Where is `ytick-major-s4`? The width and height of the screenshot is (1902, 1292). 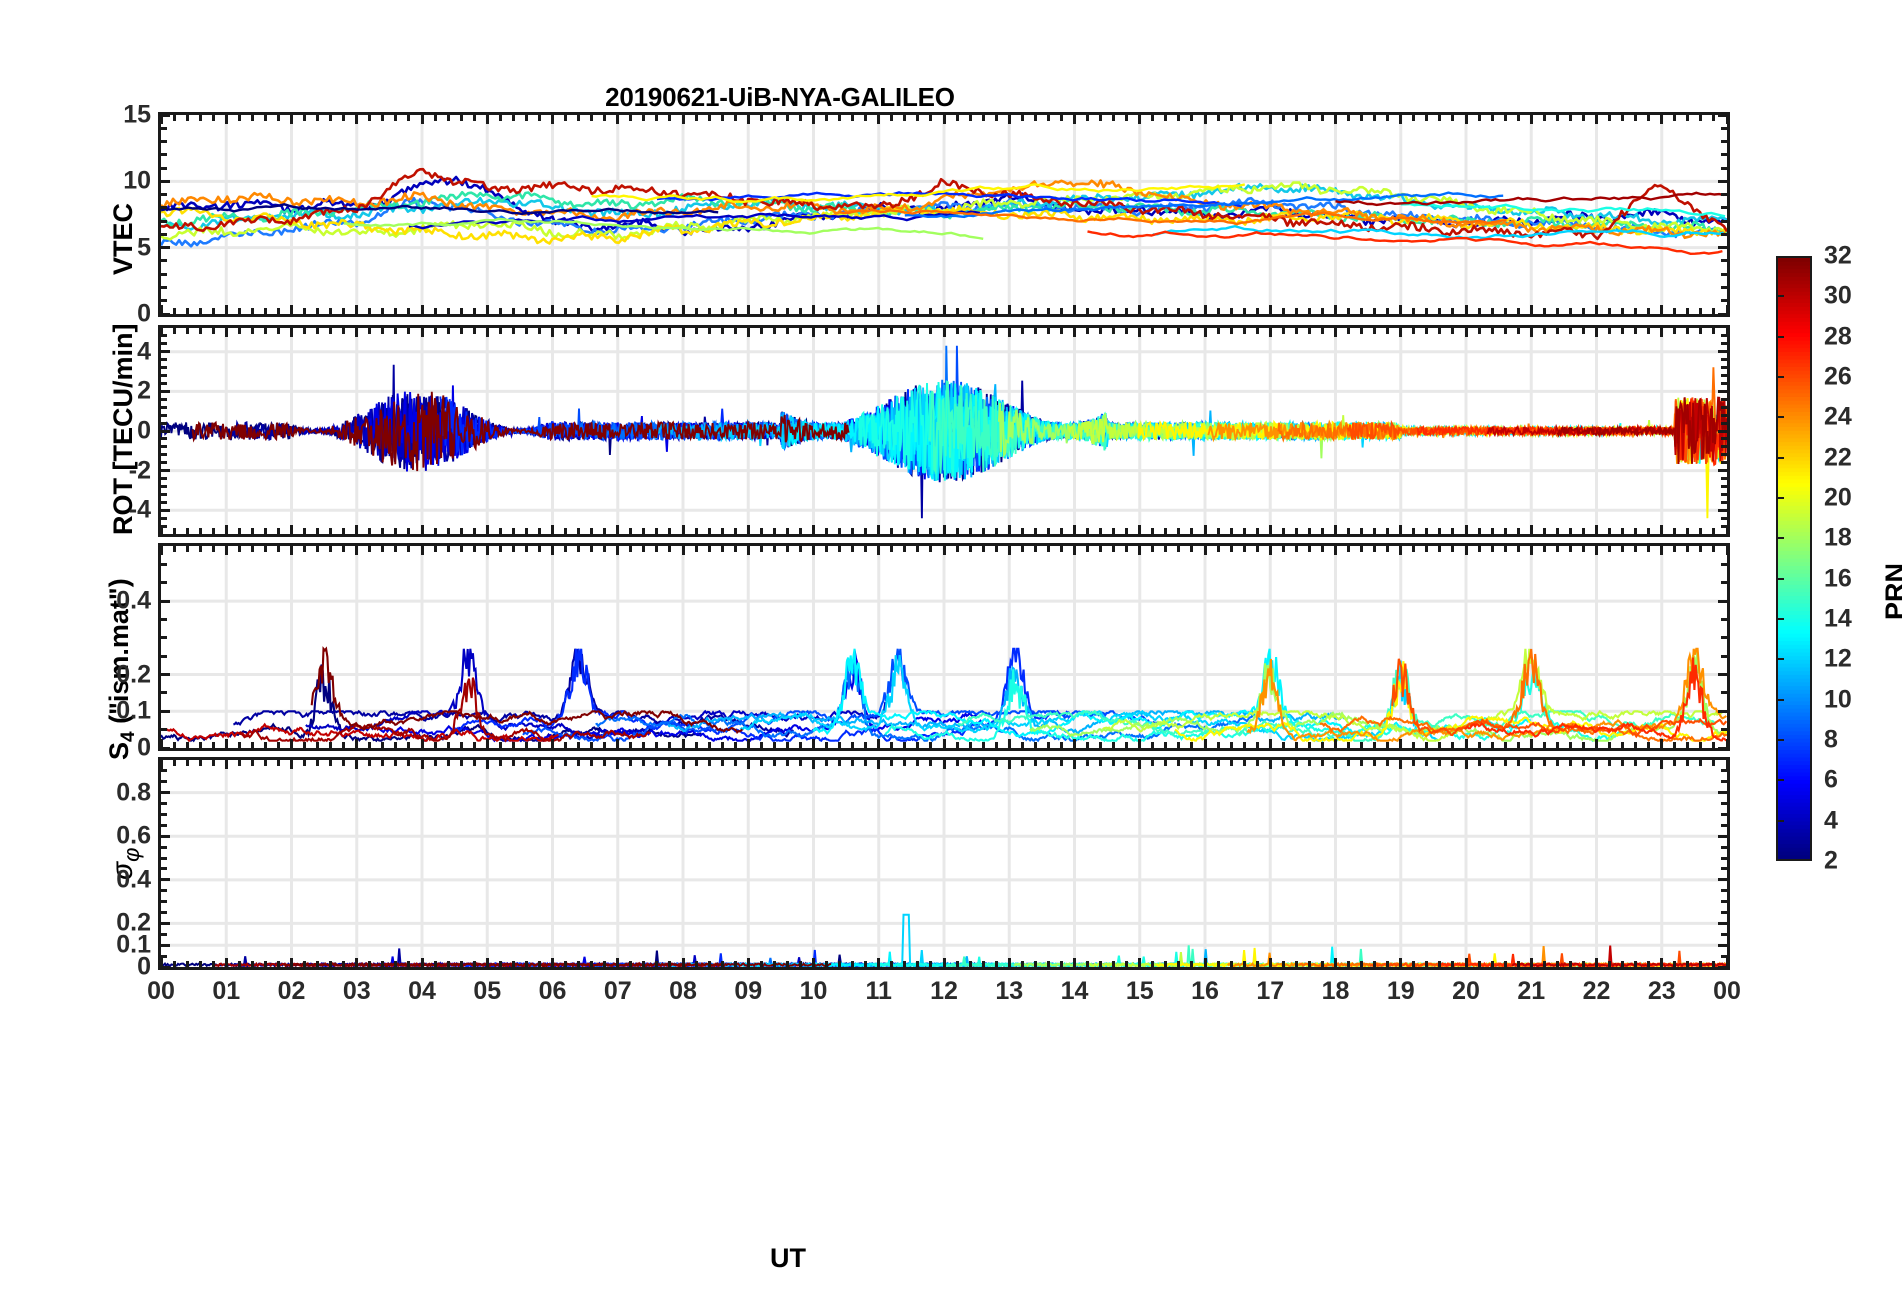 ytick-major-s4 is located at coordinates (165, 601).